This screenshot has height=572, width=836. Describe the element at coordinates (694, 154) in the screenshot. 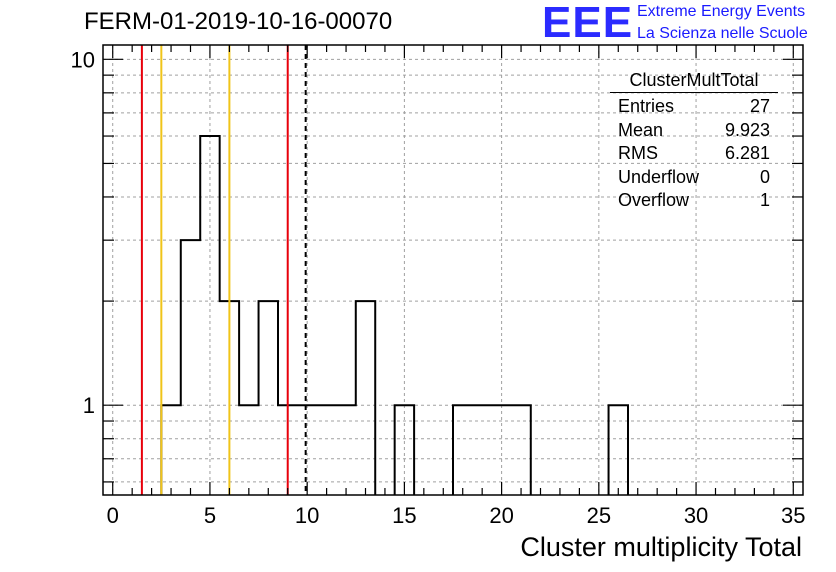

I see `stats-row-rms: RMS 6.281` at that location.